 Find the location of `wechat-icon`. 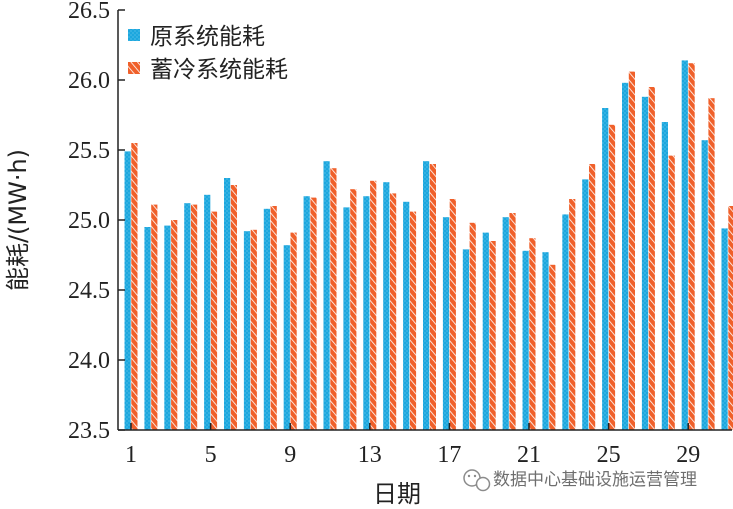

wechat-icon is located at coordinates (477, 480).